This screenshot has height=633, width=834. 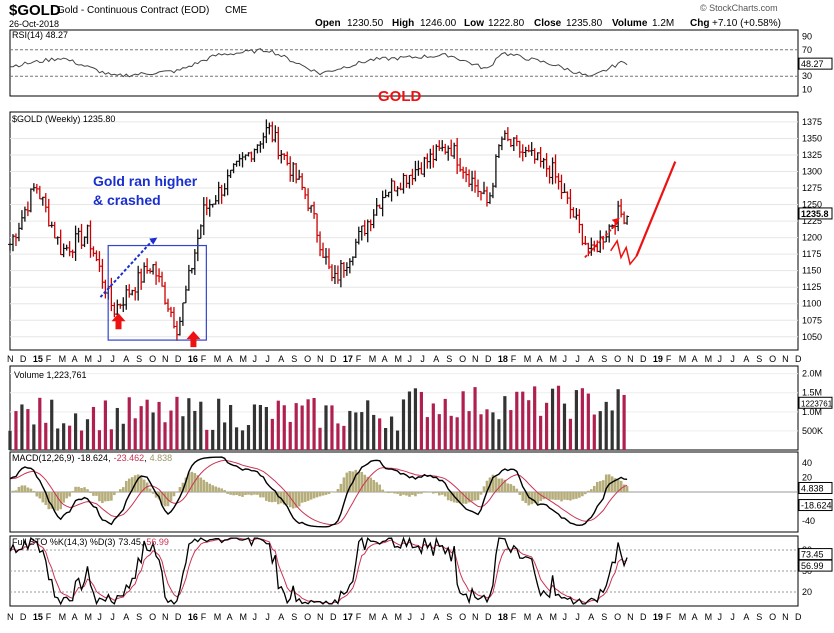 What do you see at coordinates (624, 252) in the screenshot?
I see `projection-zigzag` at bounding box center [624, 252].